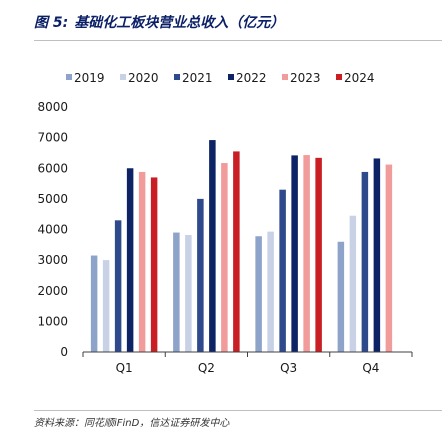 This screenshot has height=435, width=446. Describe the element at coordinates (64, 352) in the screenshot. I see `y-tick-label-0: 0` at that location.